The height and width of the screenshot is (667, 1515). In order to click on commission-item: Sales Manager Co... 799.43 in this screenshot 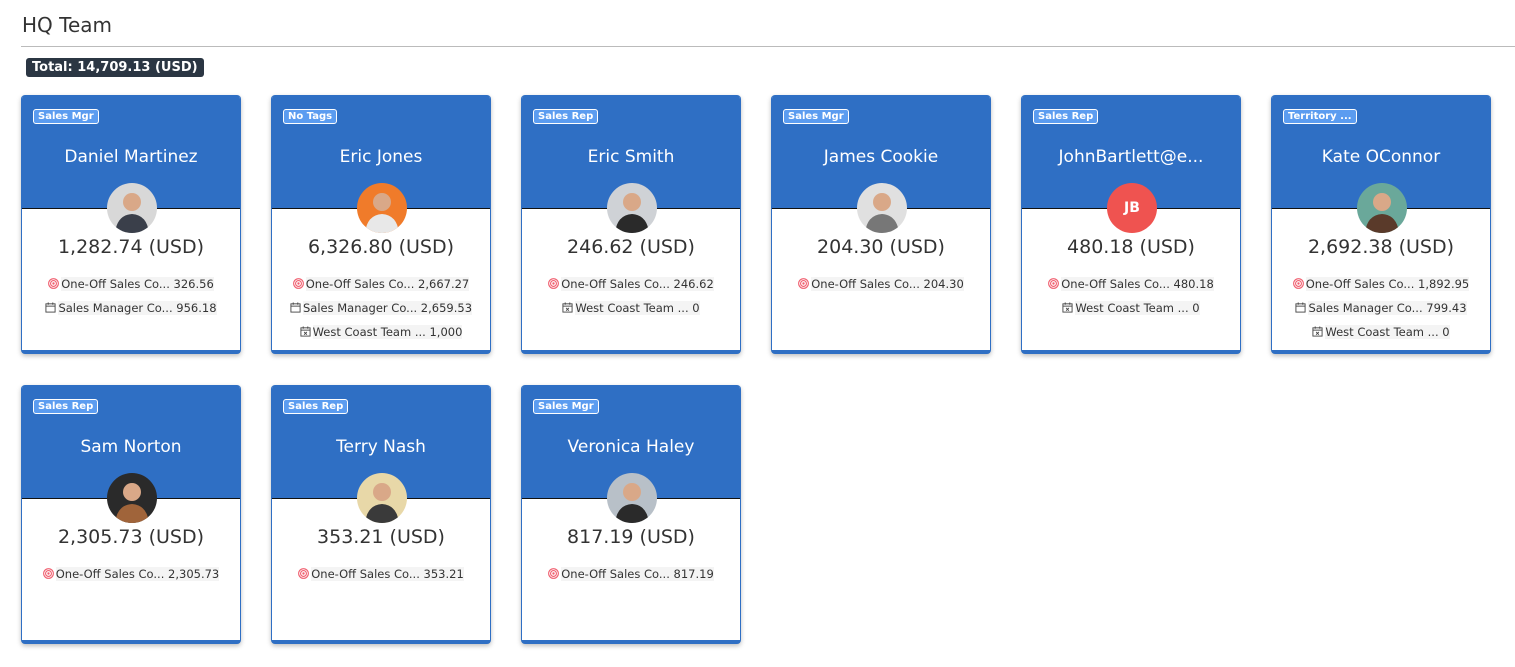, I will do `click(1381, 308)`.